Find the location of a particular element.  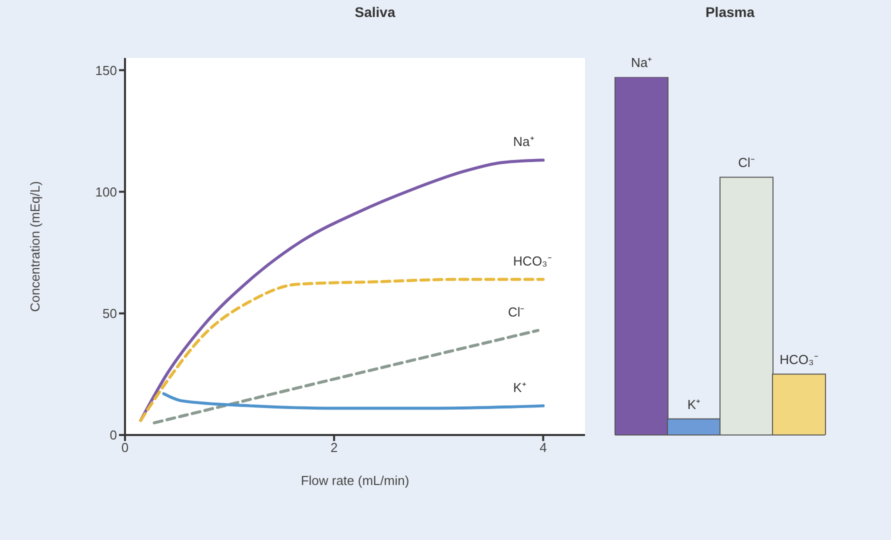

chart-title: Saliva is located at coordinates (375, 12).